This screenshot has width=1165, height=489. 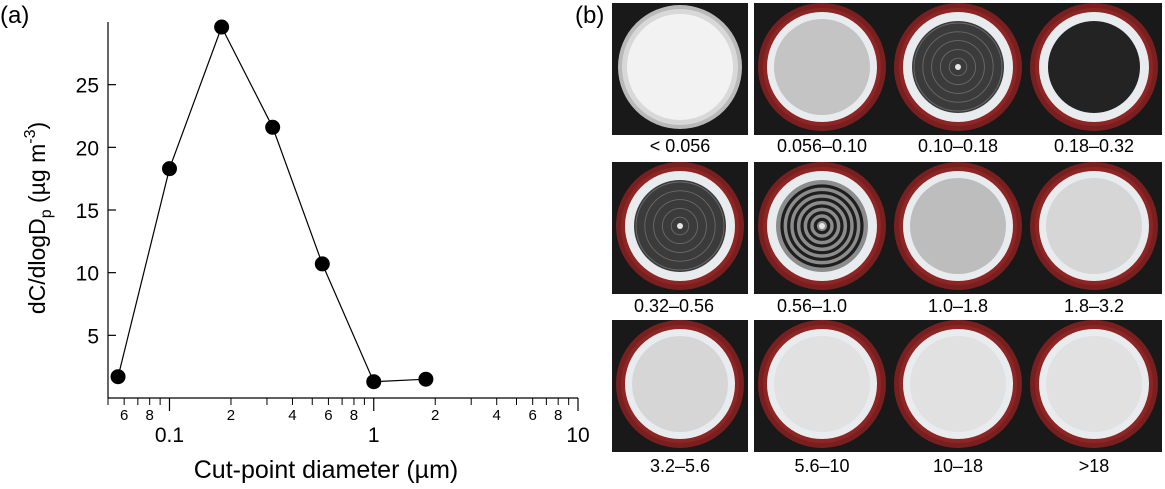 What do you see at coordinates (87, 211) in the screenshot?
I see `y-tick-label: 15` at bounding box center [87, 211].